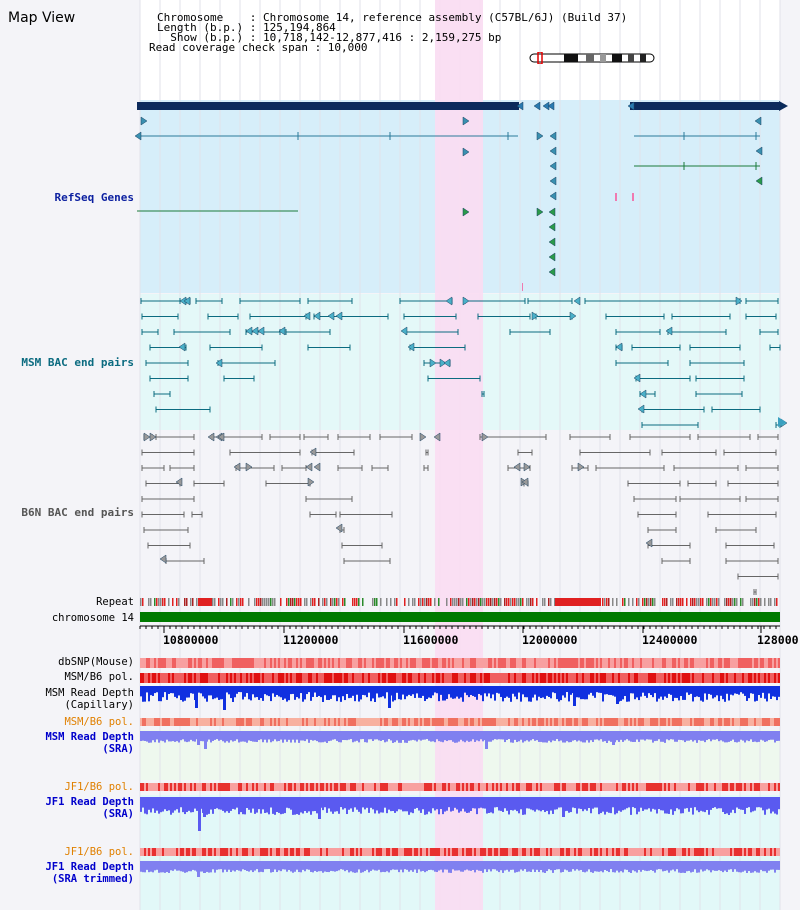  What do you see at coordinates (118, 749) in the screenshot?
I see `msm-read-depth-sra-sublabel: (SRA)` at bounding box center [118, 749].